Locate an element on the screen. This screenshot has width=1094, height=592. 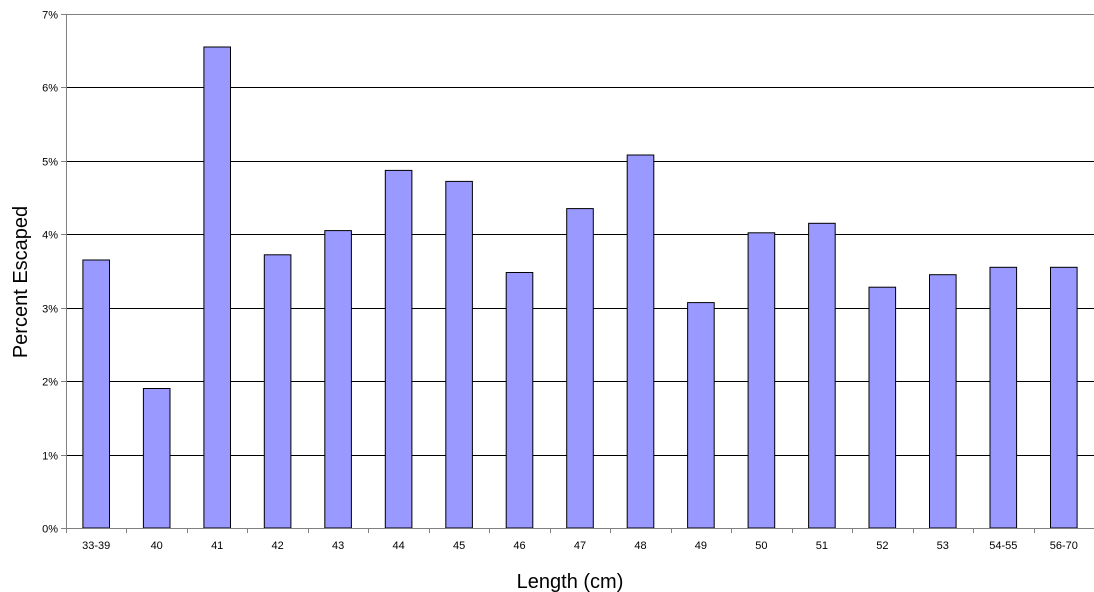
y-tick-label: 2% is located at coordinates (50, 383).